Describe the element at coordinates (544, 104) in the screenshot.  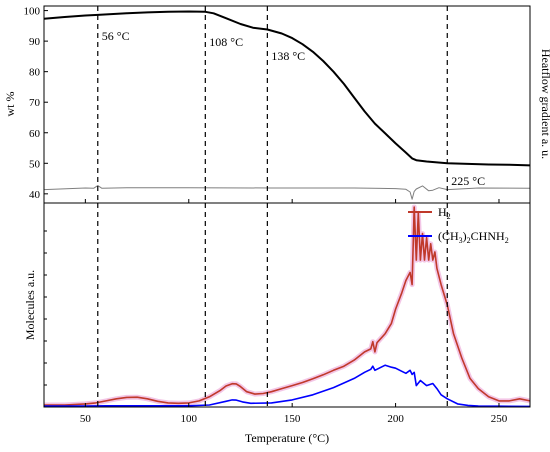
I see `top-right-y-axis-label: Heatflow gradient a. u.` at that location.